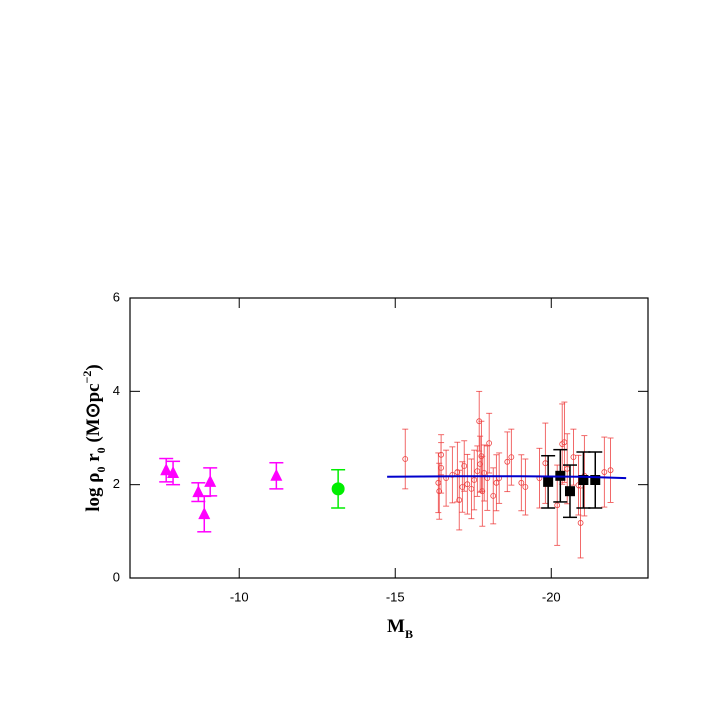 The height and width of the screenshot is (708, 708). Describe the element at coordinates (116, 296) in the screenshot. I see `y-tick-label: 6` at that location.